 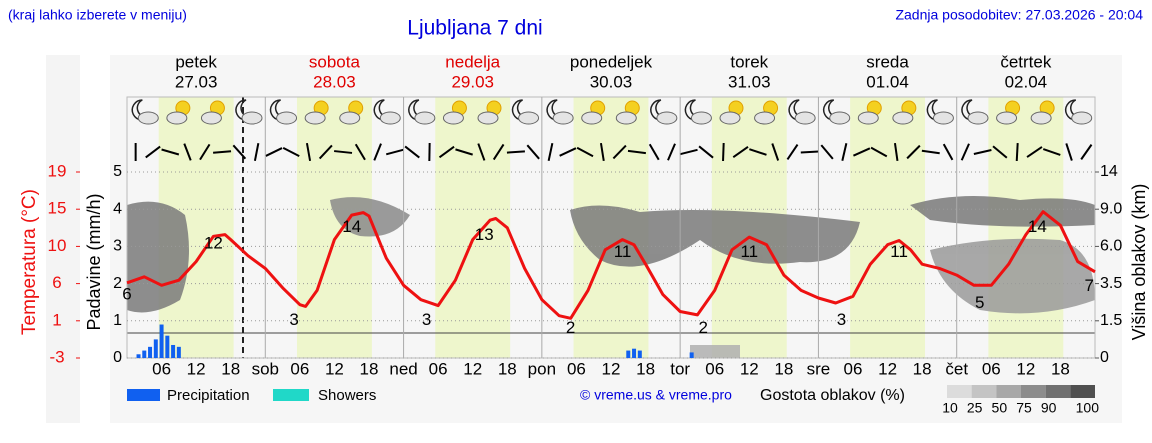 I want to click on updated: Zadnja posodobitev: 27.03.2026 - 20:04, so click(x=1019, y=15).